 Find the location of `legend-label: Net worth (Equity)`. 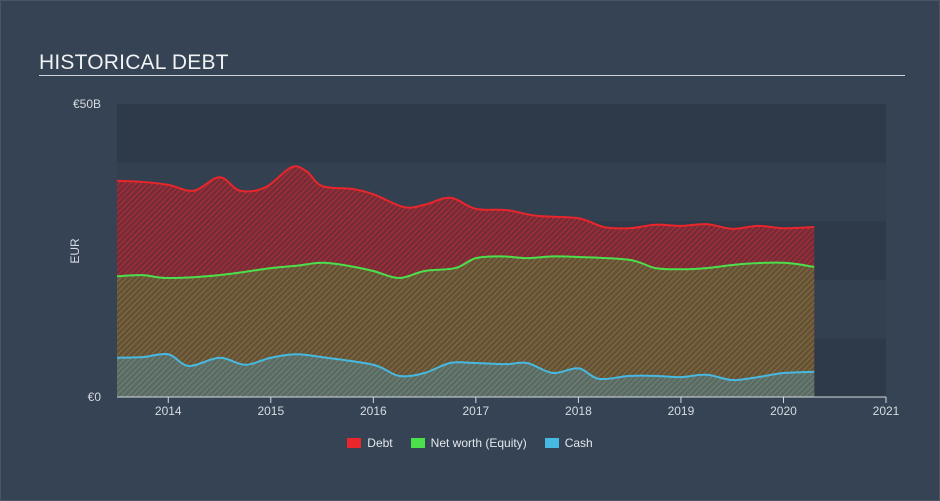

legend-label: Net worth (Equity) is located at coordinates (478, 443).